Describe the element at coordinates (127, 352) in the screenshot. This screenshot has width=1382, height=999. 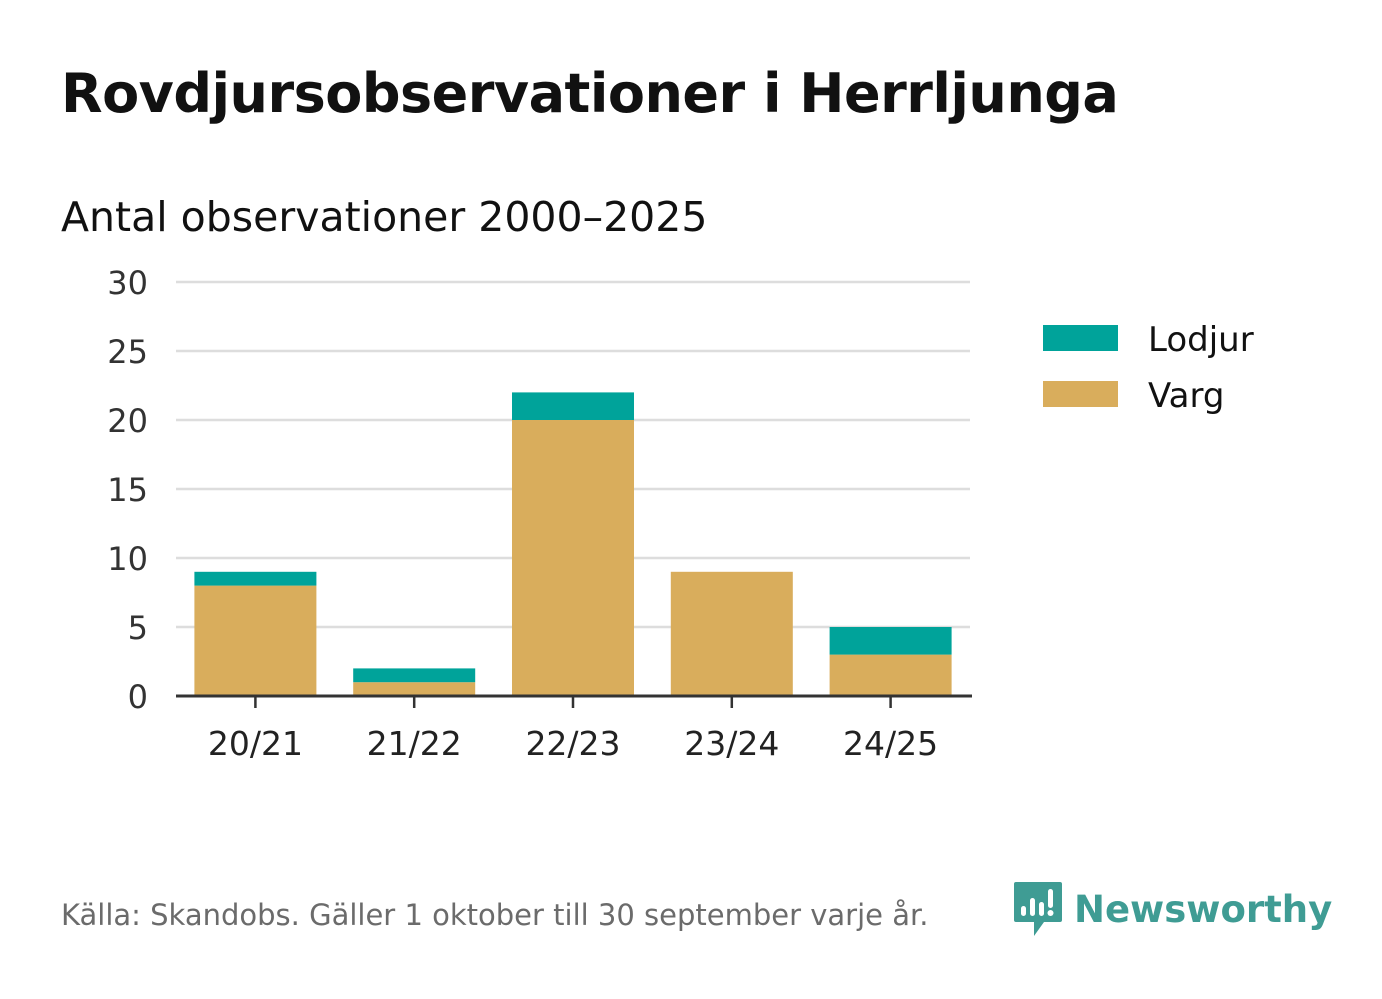
I see `y-tick-label: 25` at that location.